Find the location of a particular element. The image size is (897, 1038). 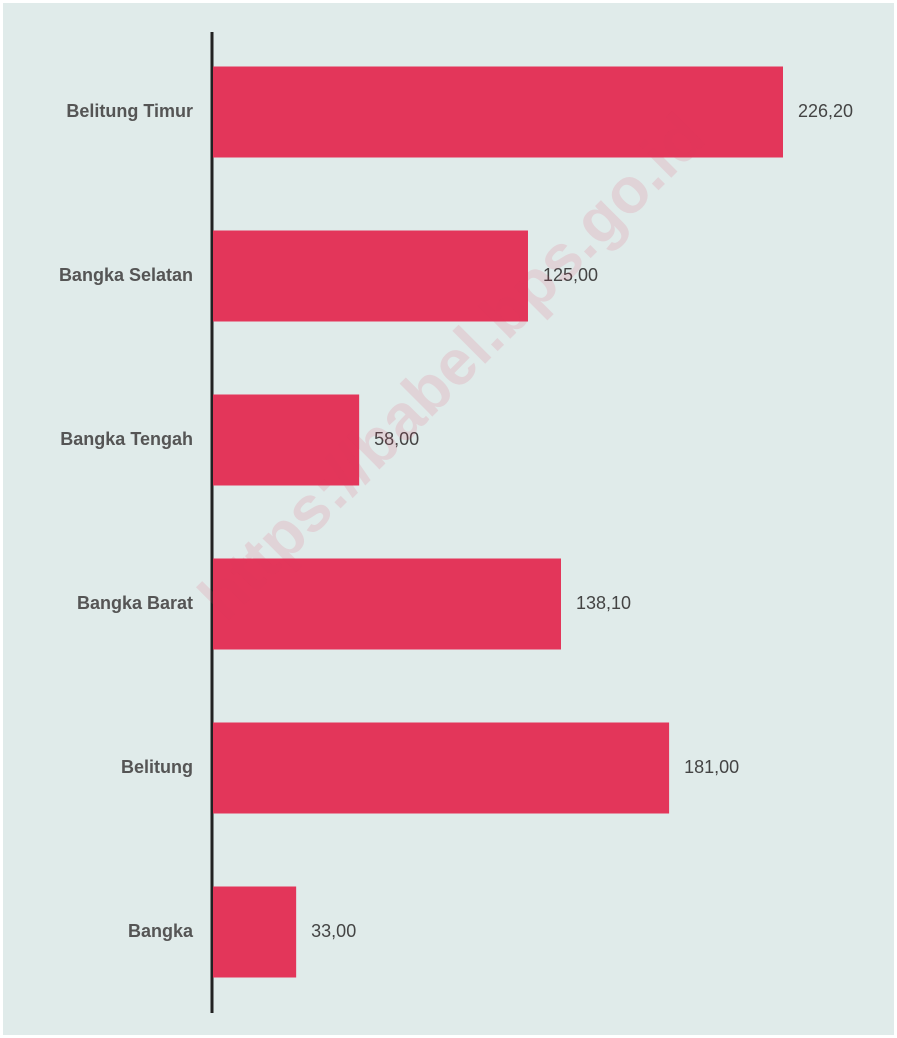

category-label: Belitung Timur is located at coordinates (129, 111).